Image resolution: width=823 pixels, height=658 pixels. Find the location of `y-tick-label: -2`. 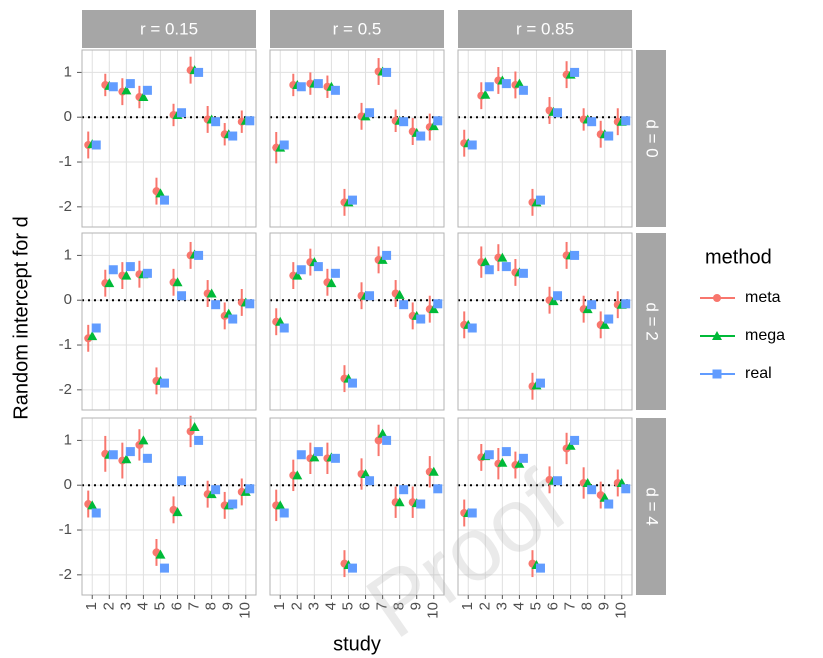

y-tick-label: -2 is located at coordinates (65, 206).